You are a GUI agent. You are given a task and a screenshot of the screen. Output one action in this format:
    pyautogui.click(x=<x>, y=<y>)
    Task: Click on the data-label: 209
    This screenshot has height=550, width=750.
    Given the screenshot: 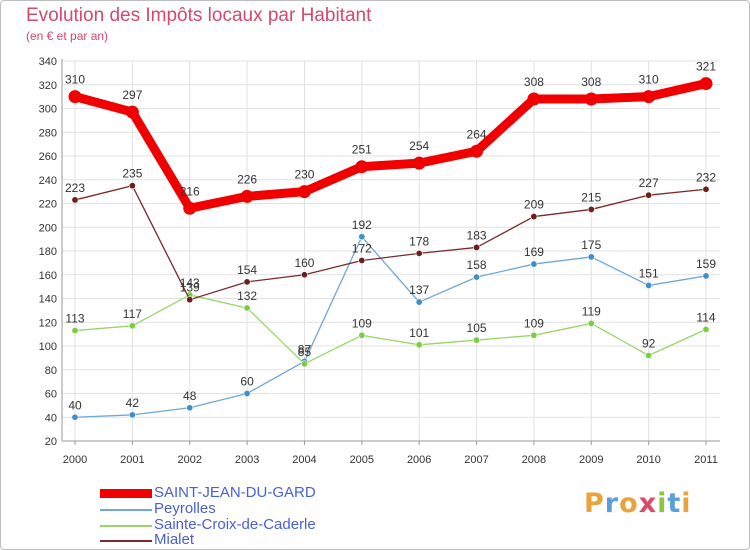 What is the action you would take?
    pyautogui.click(x=534, y=205)
    